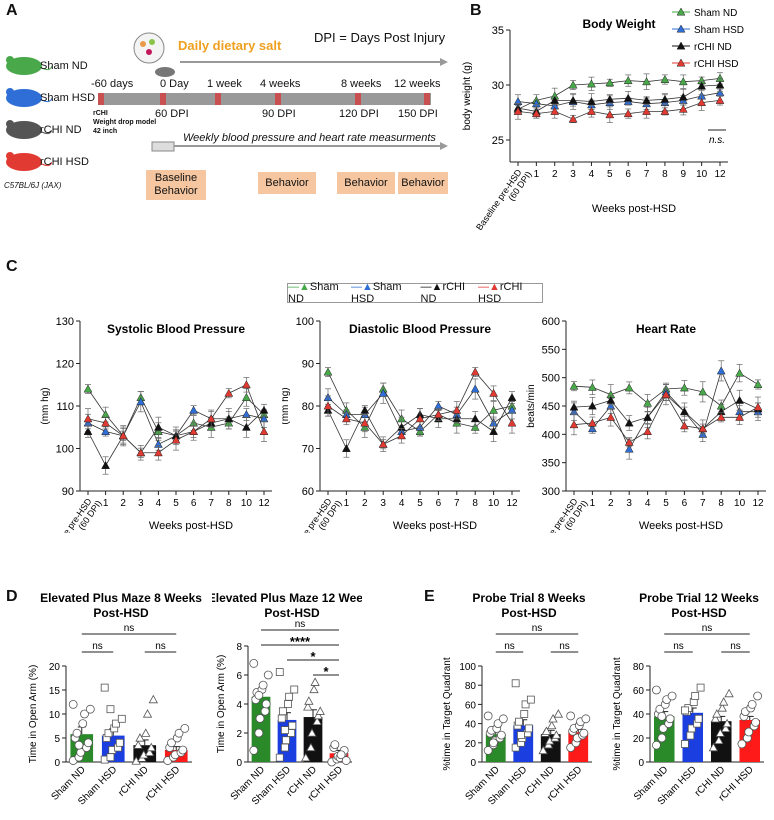 The height and width of the screenshot is (820, 774). What do you see at coordinates (229, 503) in the screenshot?
I see `x-tick-label: 8` at bounding box center [229, 503].